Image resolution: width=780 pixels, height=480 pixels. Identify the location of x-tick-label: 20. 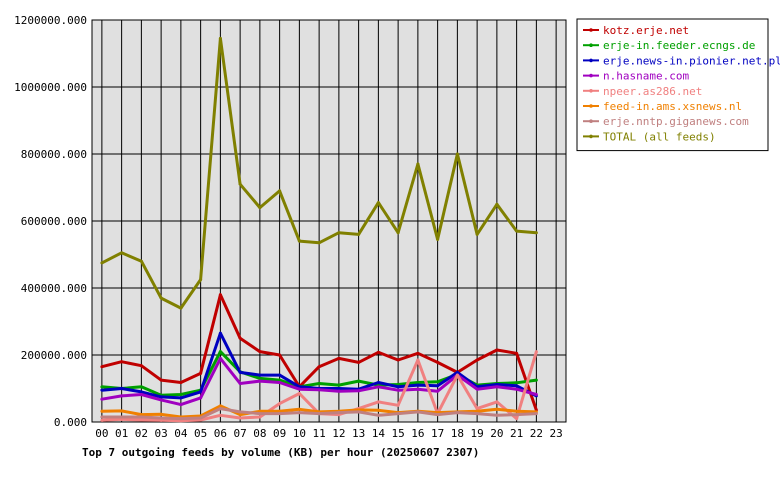
(496, 433).